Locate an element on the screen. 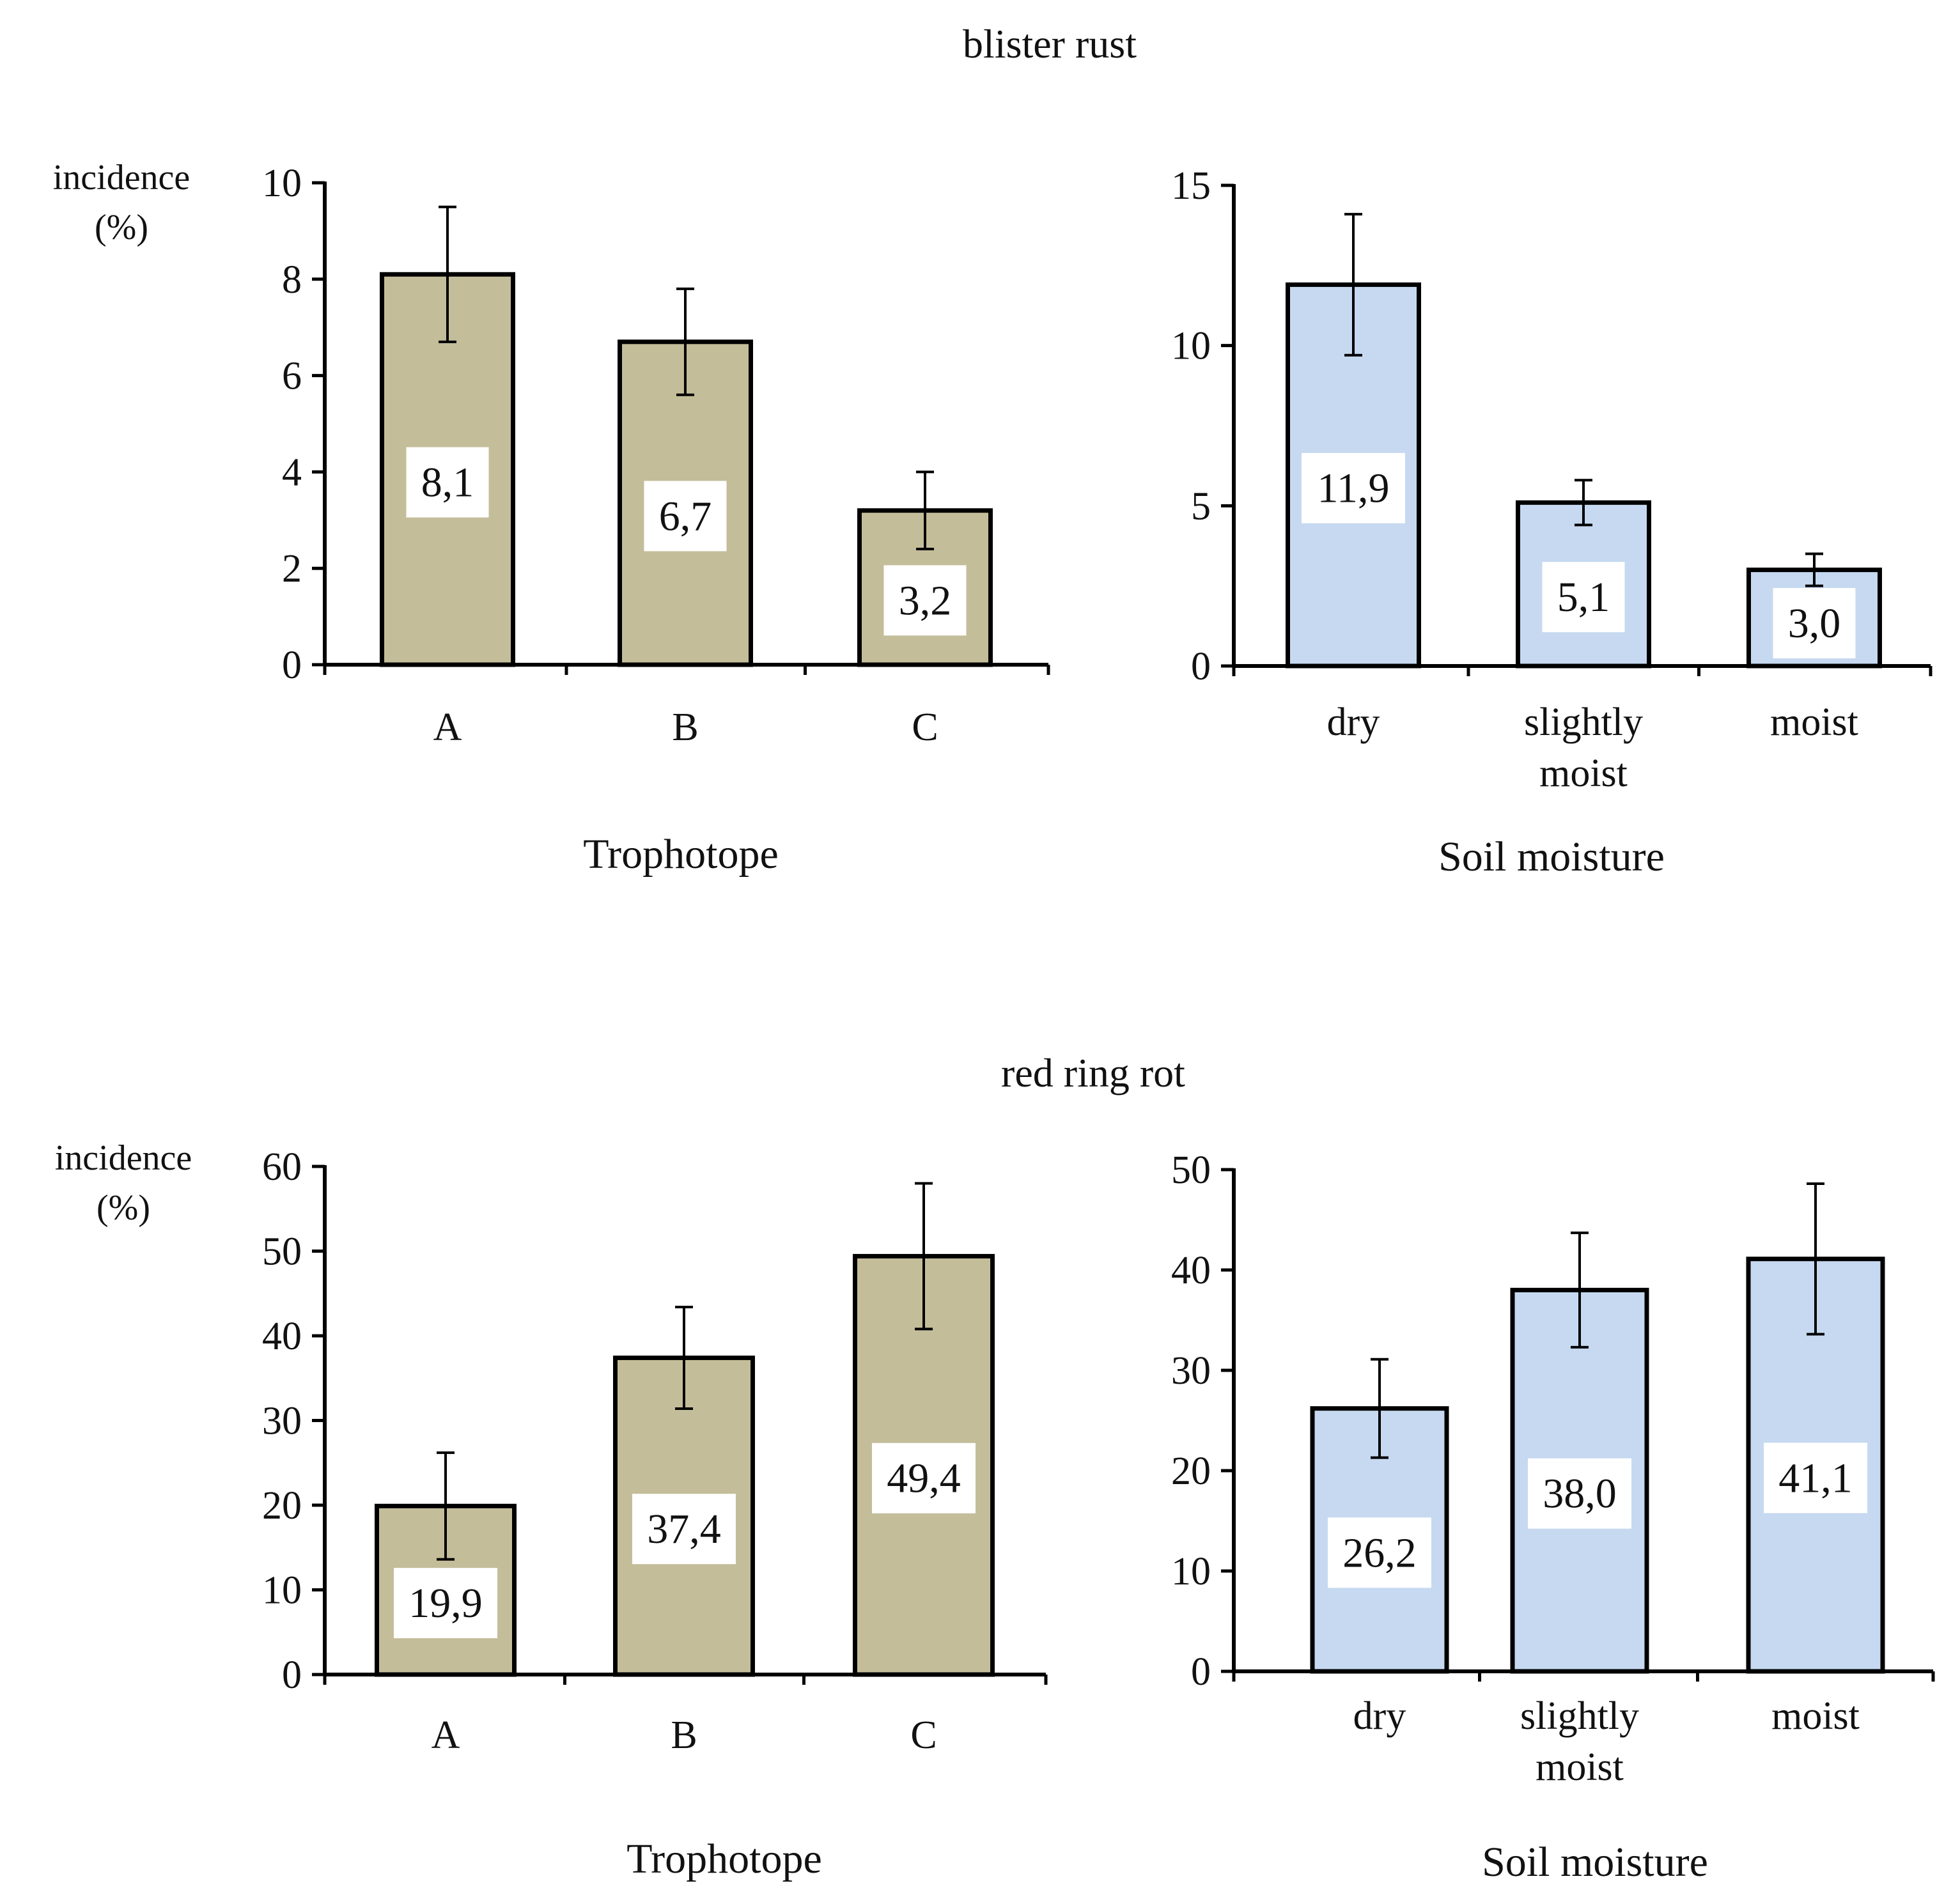 Image resolution: width=1960 pixels, height=1904 pixels. y-tick-label: 60 is located at coordinates (282, 1167).